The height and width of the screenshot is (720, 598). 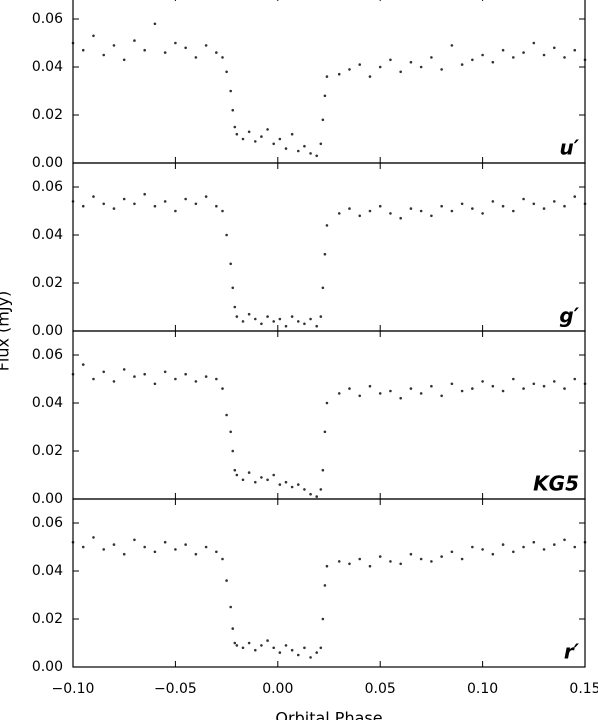 I want to click on x-tick-label: 0.15, so click(x=583, y=689).